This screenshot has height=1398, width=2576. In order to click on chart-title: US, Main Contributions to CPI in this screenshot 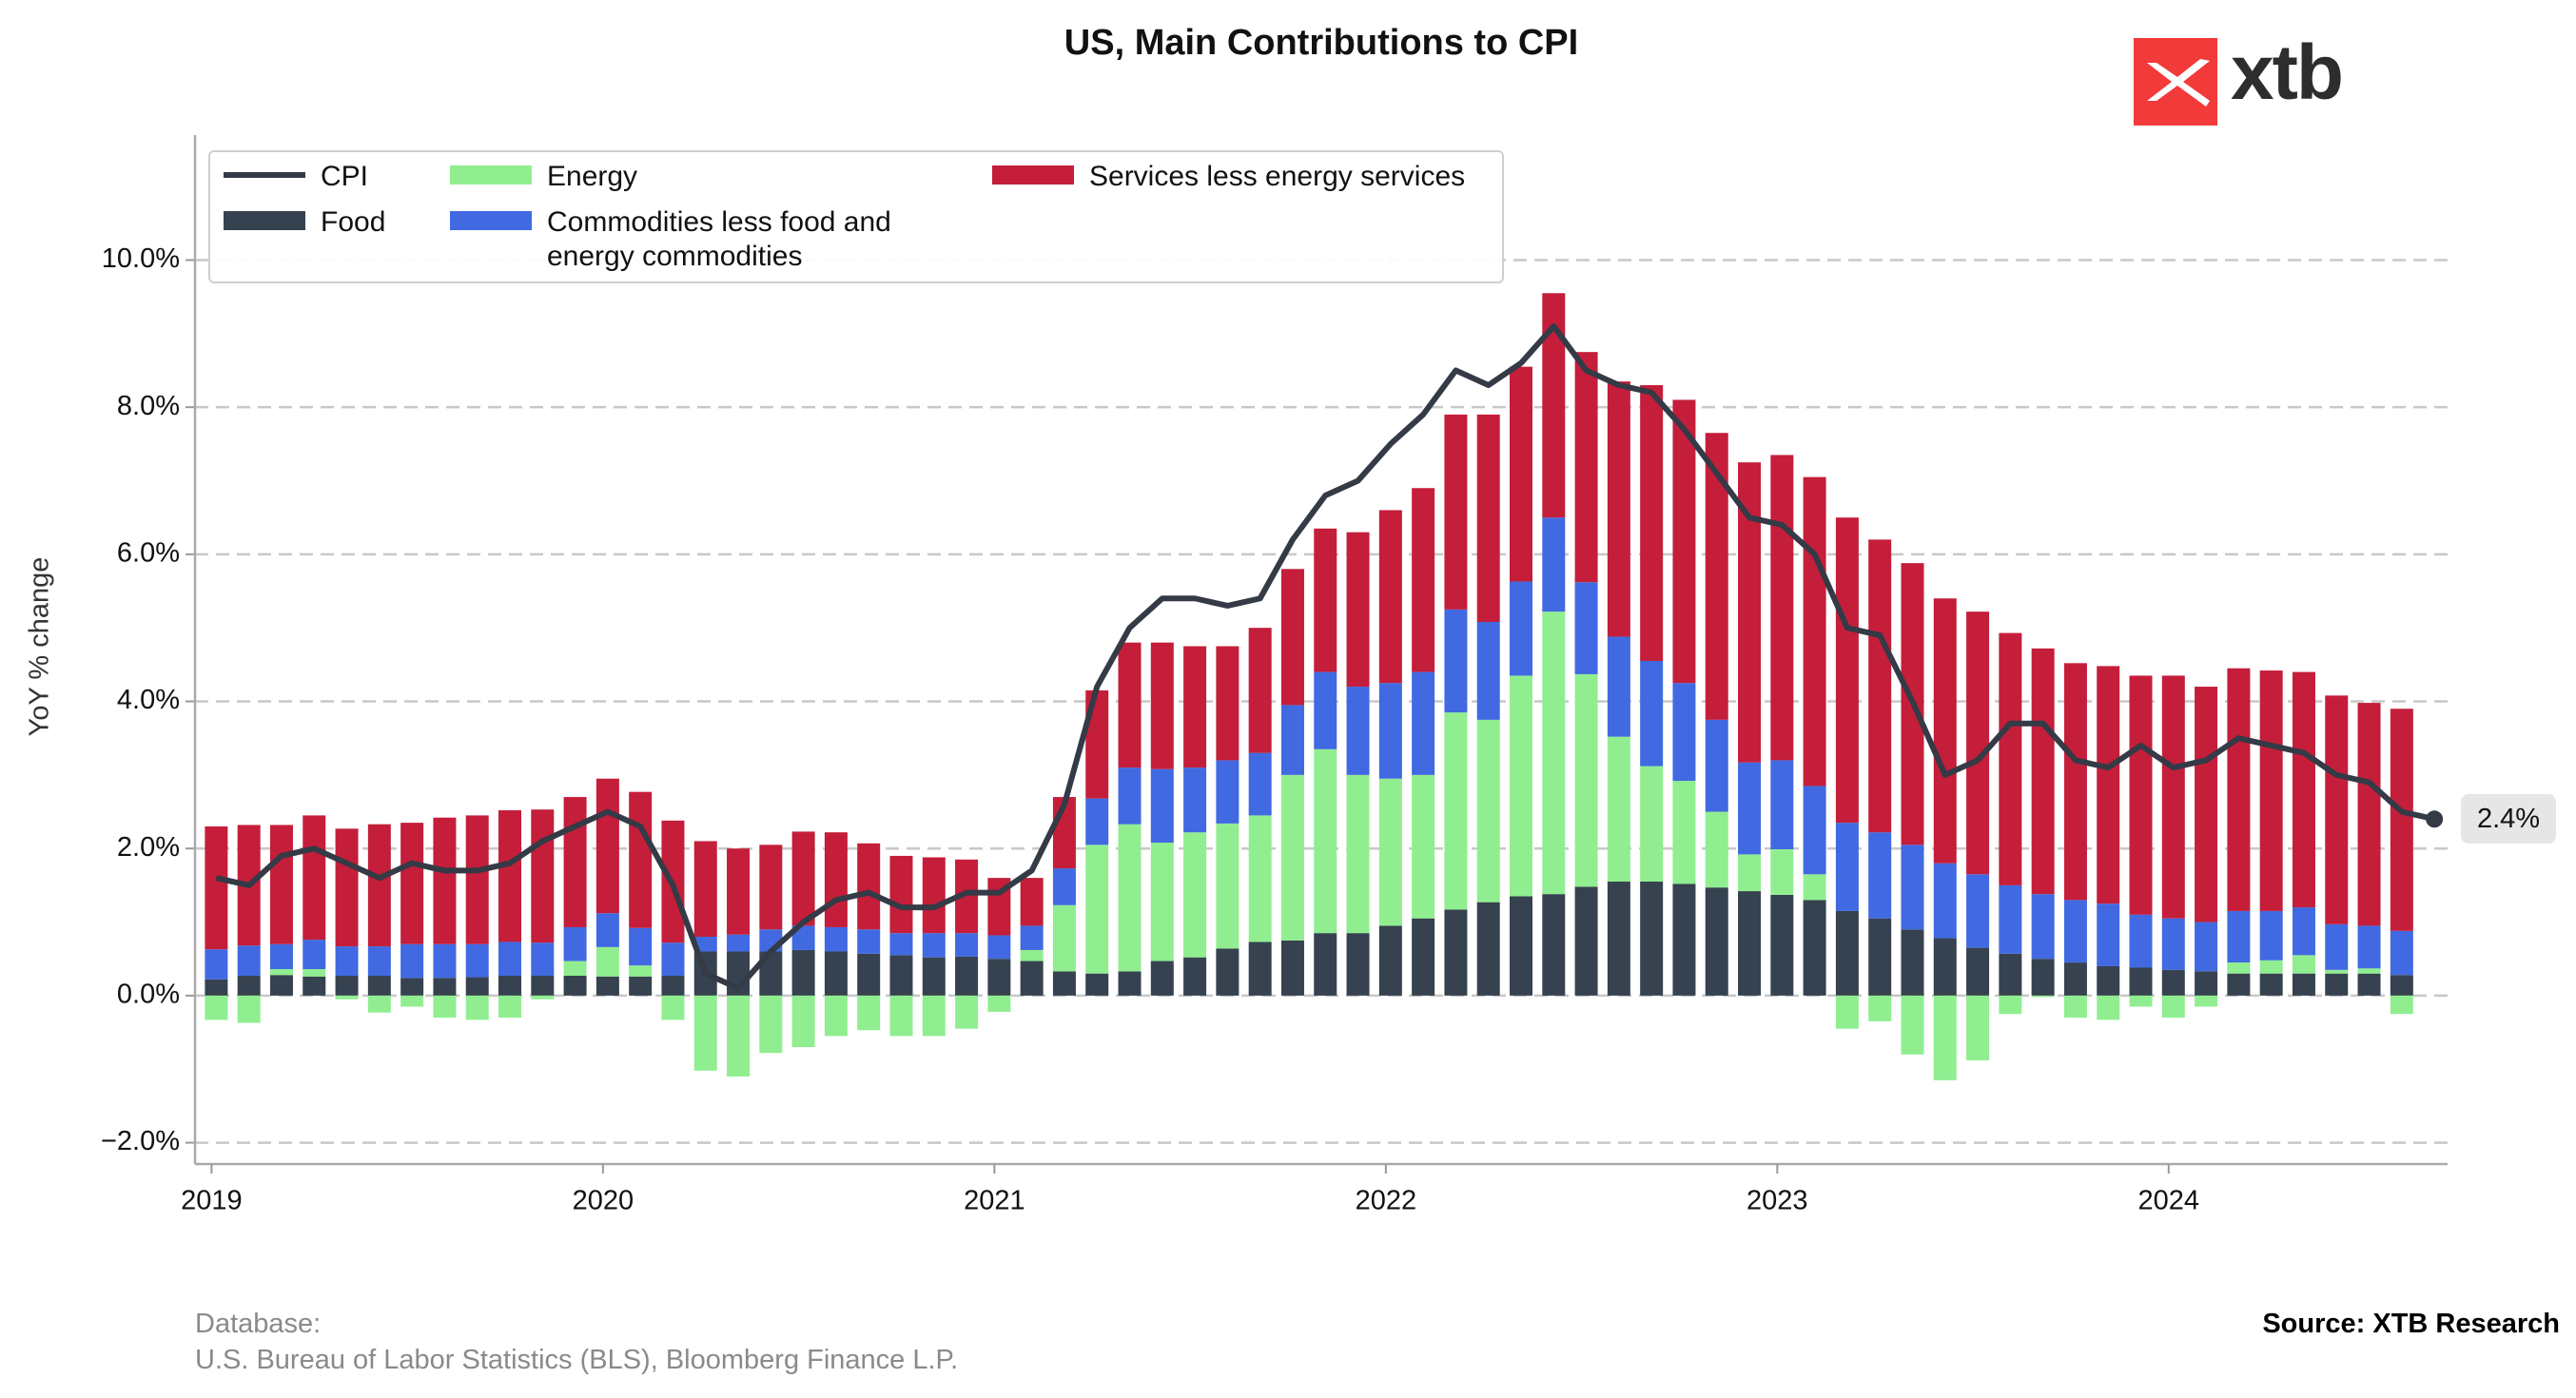, I will do `click(1321, 43)`.